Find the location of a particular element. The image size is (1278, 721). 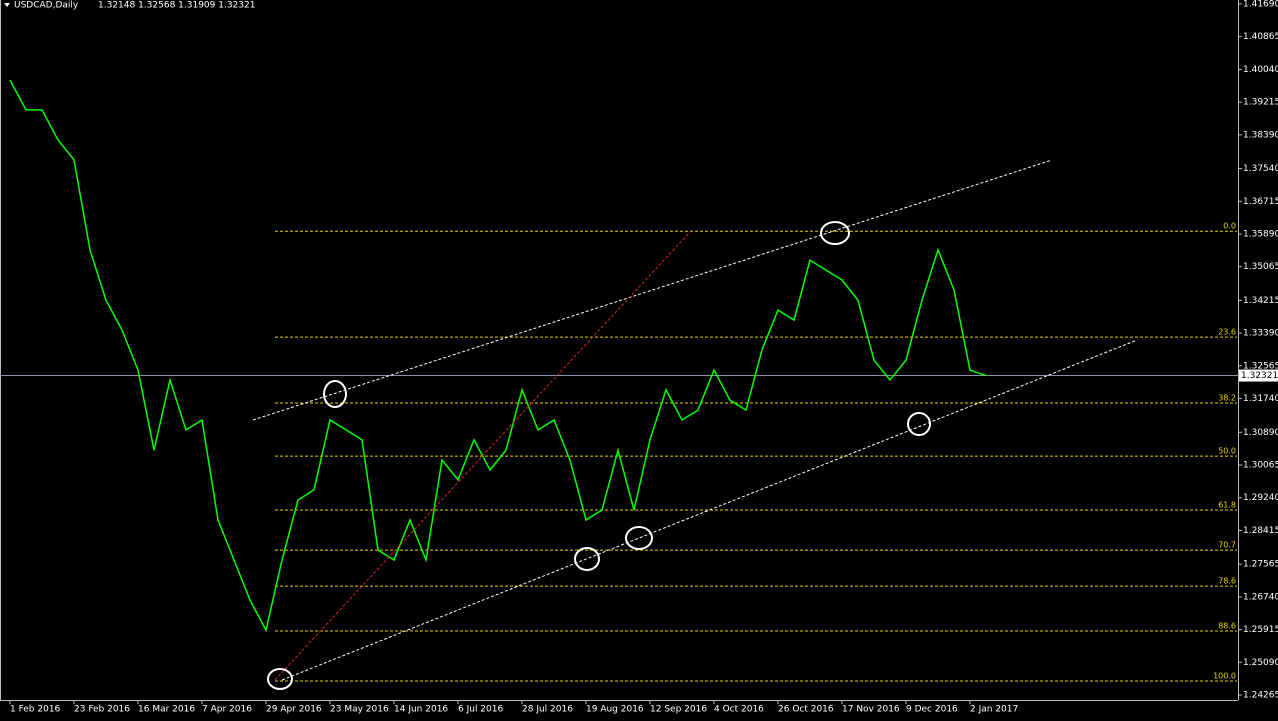

fib-label: 23.6 is located at coordinates (1227, 332).